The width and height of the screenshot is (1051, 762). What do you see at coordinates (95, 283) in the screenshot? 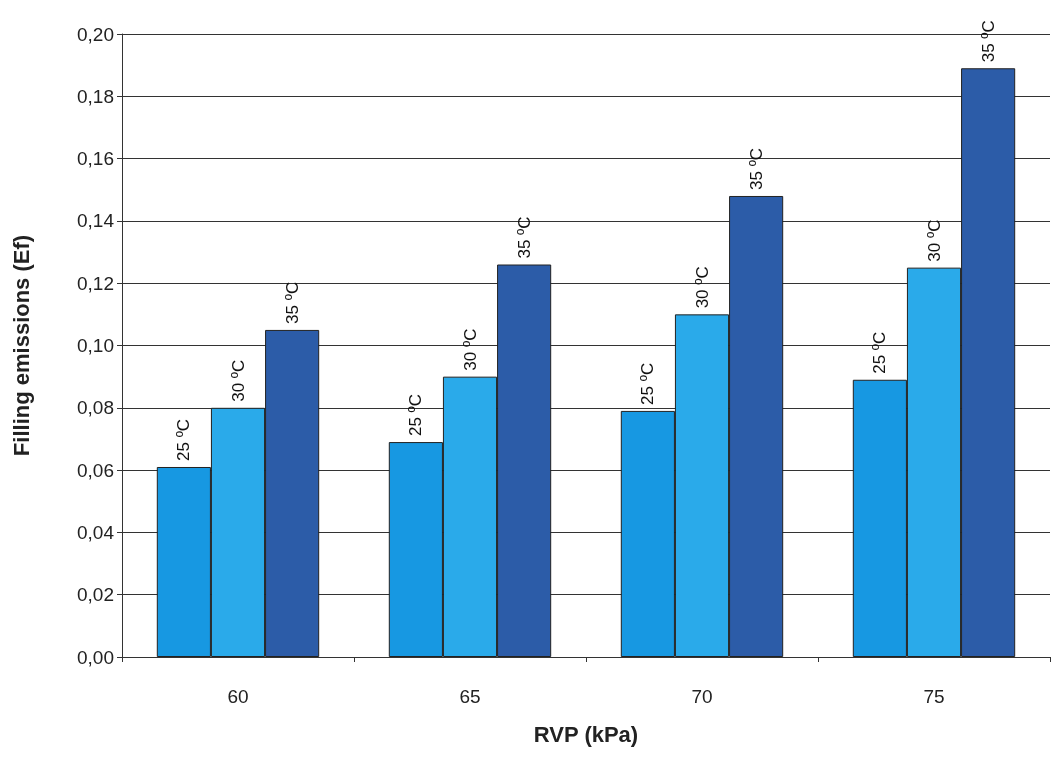
I see `y-tick-label: 0,12` at bounding box center [95, 283].